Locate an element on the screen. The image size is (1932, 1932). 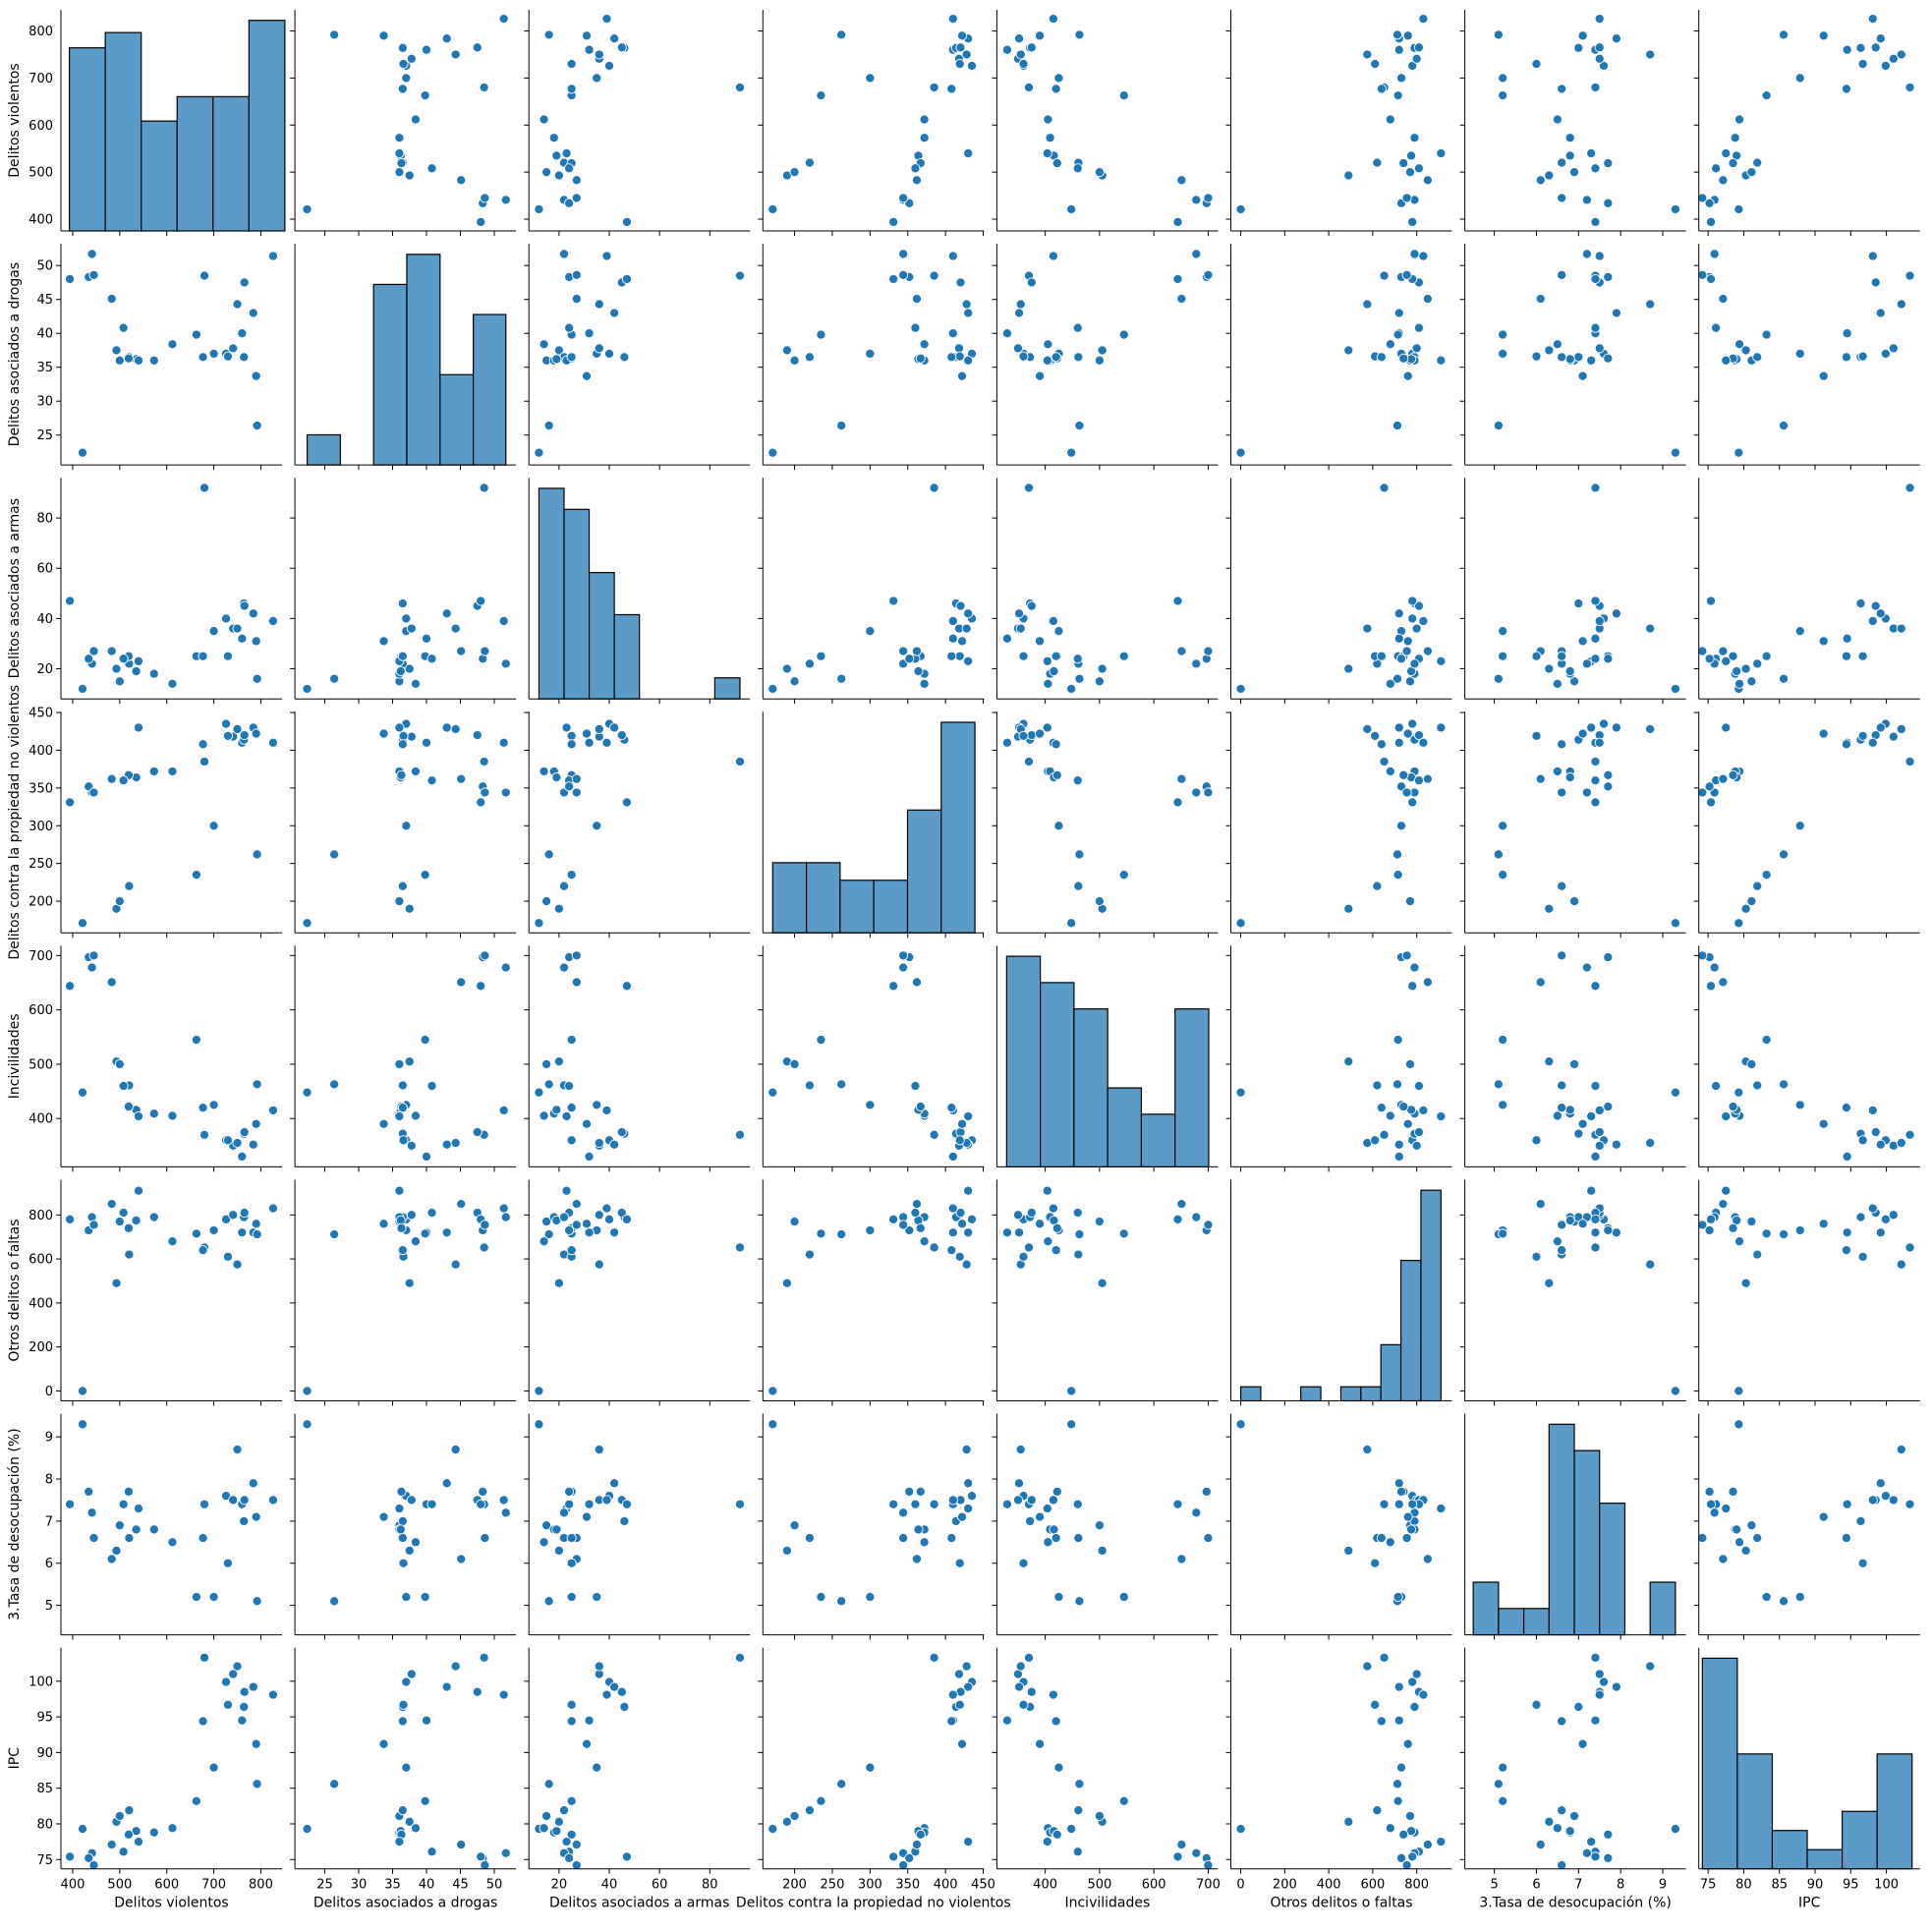
x-tick-label: 5 is located at coordinates (1494, 1885).